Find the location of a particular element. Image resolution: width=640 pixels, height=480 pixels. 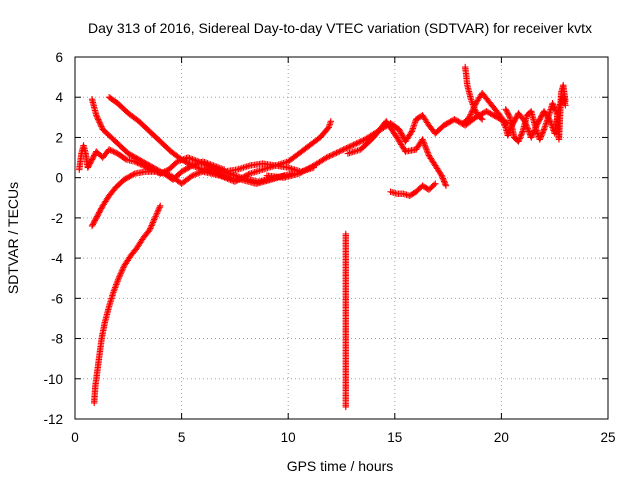

y-tick-label: -8 is located at coordinates (57, 339).